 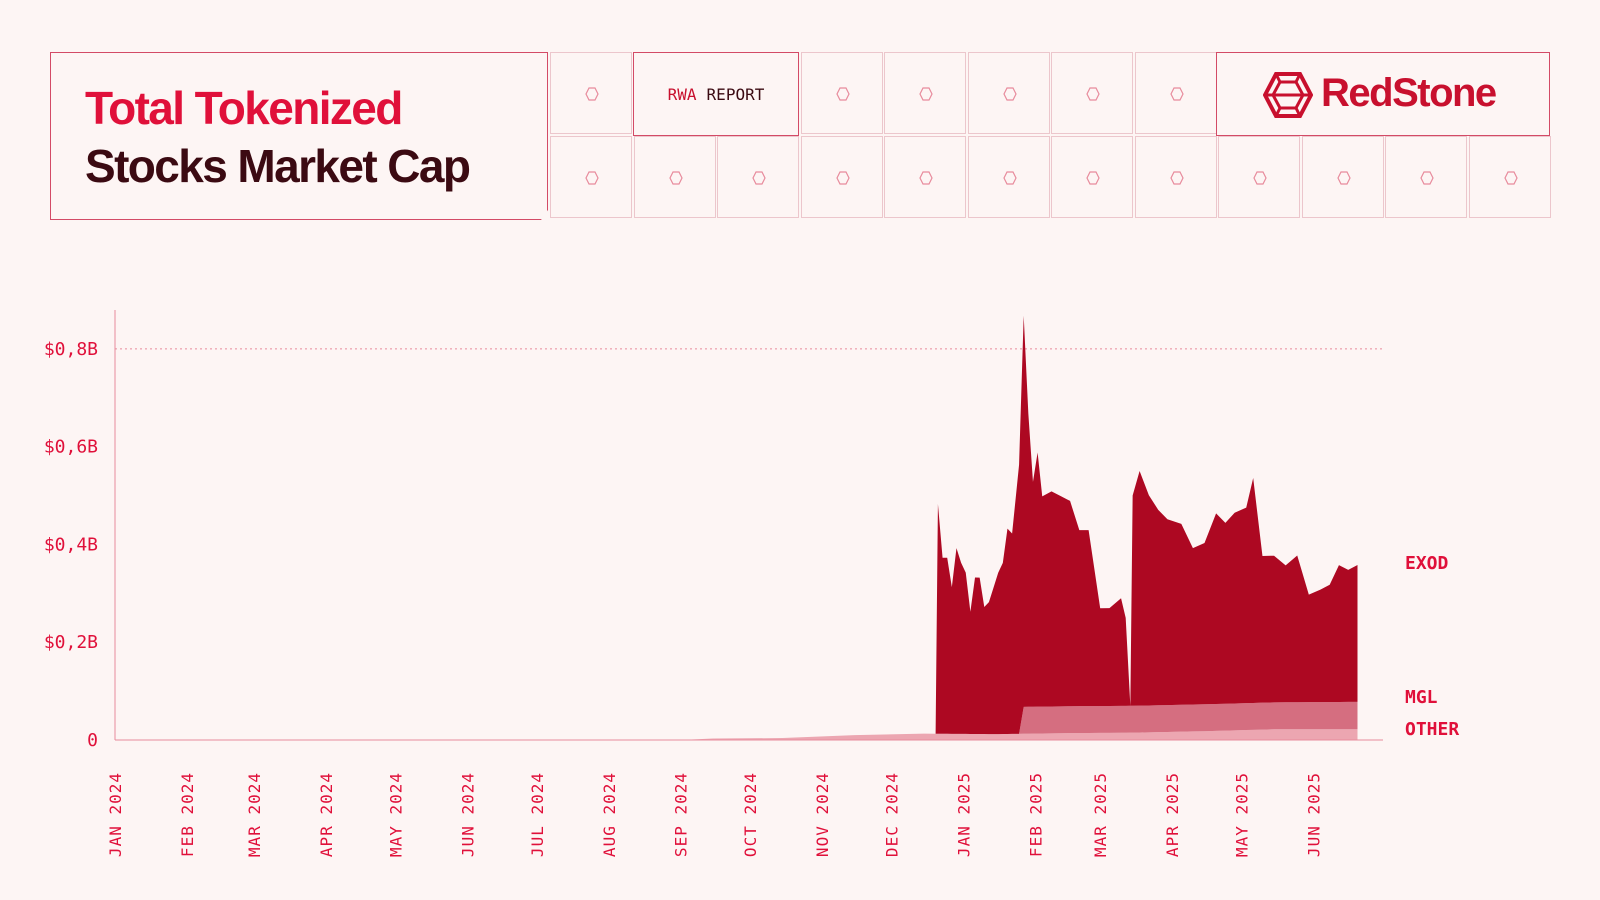 What do you see at coordinates (254, 814) in the screenshot?
I see `x-tick-label: MAR 2024` at bounding box center [254, 814].